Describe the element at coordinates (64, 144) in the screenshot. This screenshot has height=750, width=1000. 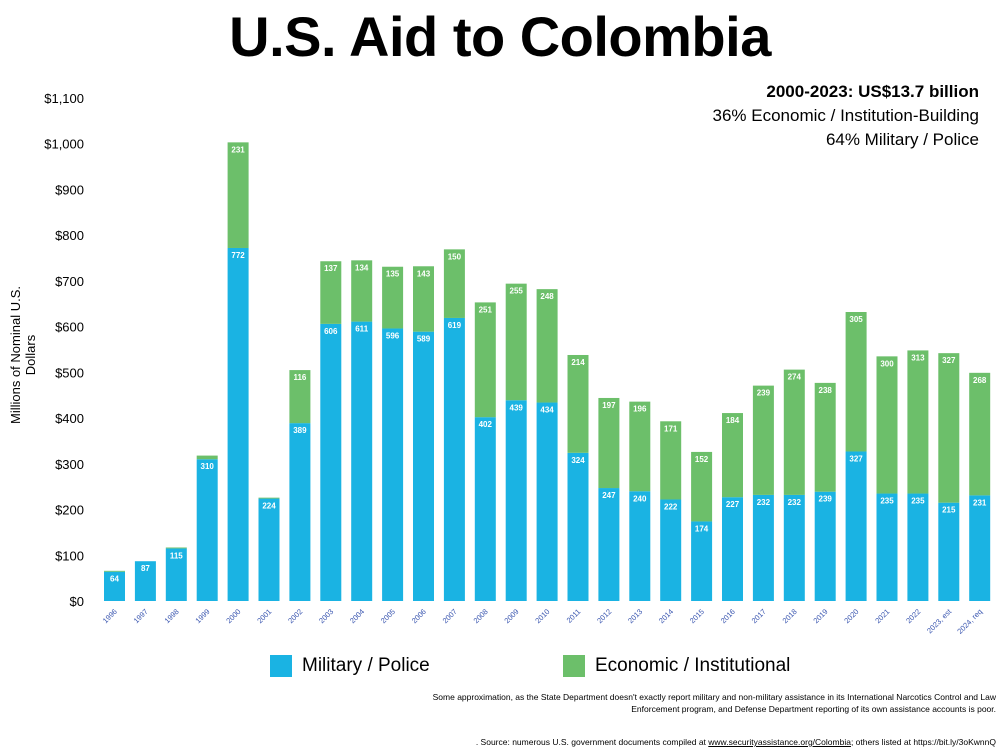
I see `y-tick-label: $1,000` at that location.